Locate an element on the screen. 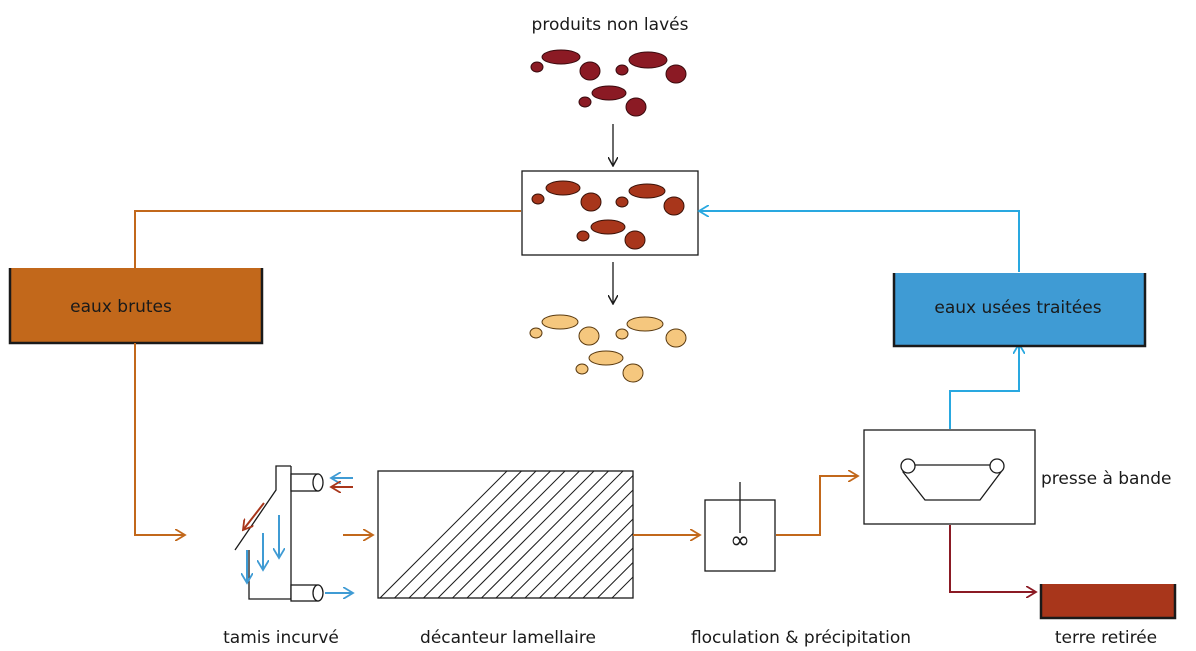  raw-water-return-line is located at coordinates (327, 239).